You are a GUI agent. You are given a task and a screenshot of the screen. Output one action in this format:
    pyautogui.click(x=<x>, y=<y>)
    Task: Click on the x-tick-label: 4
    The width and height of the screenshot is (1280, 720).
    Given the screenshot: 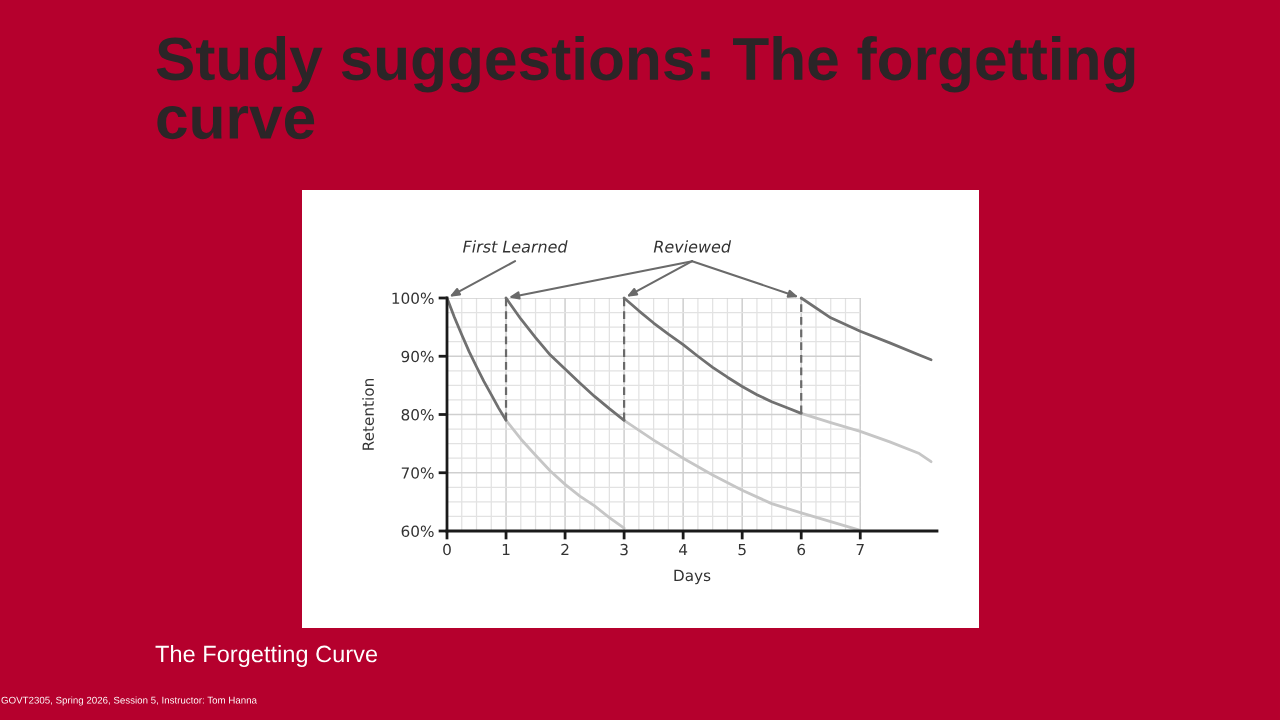 What is the action you would take?
    pyautogui.click(x=683, y=549)
    